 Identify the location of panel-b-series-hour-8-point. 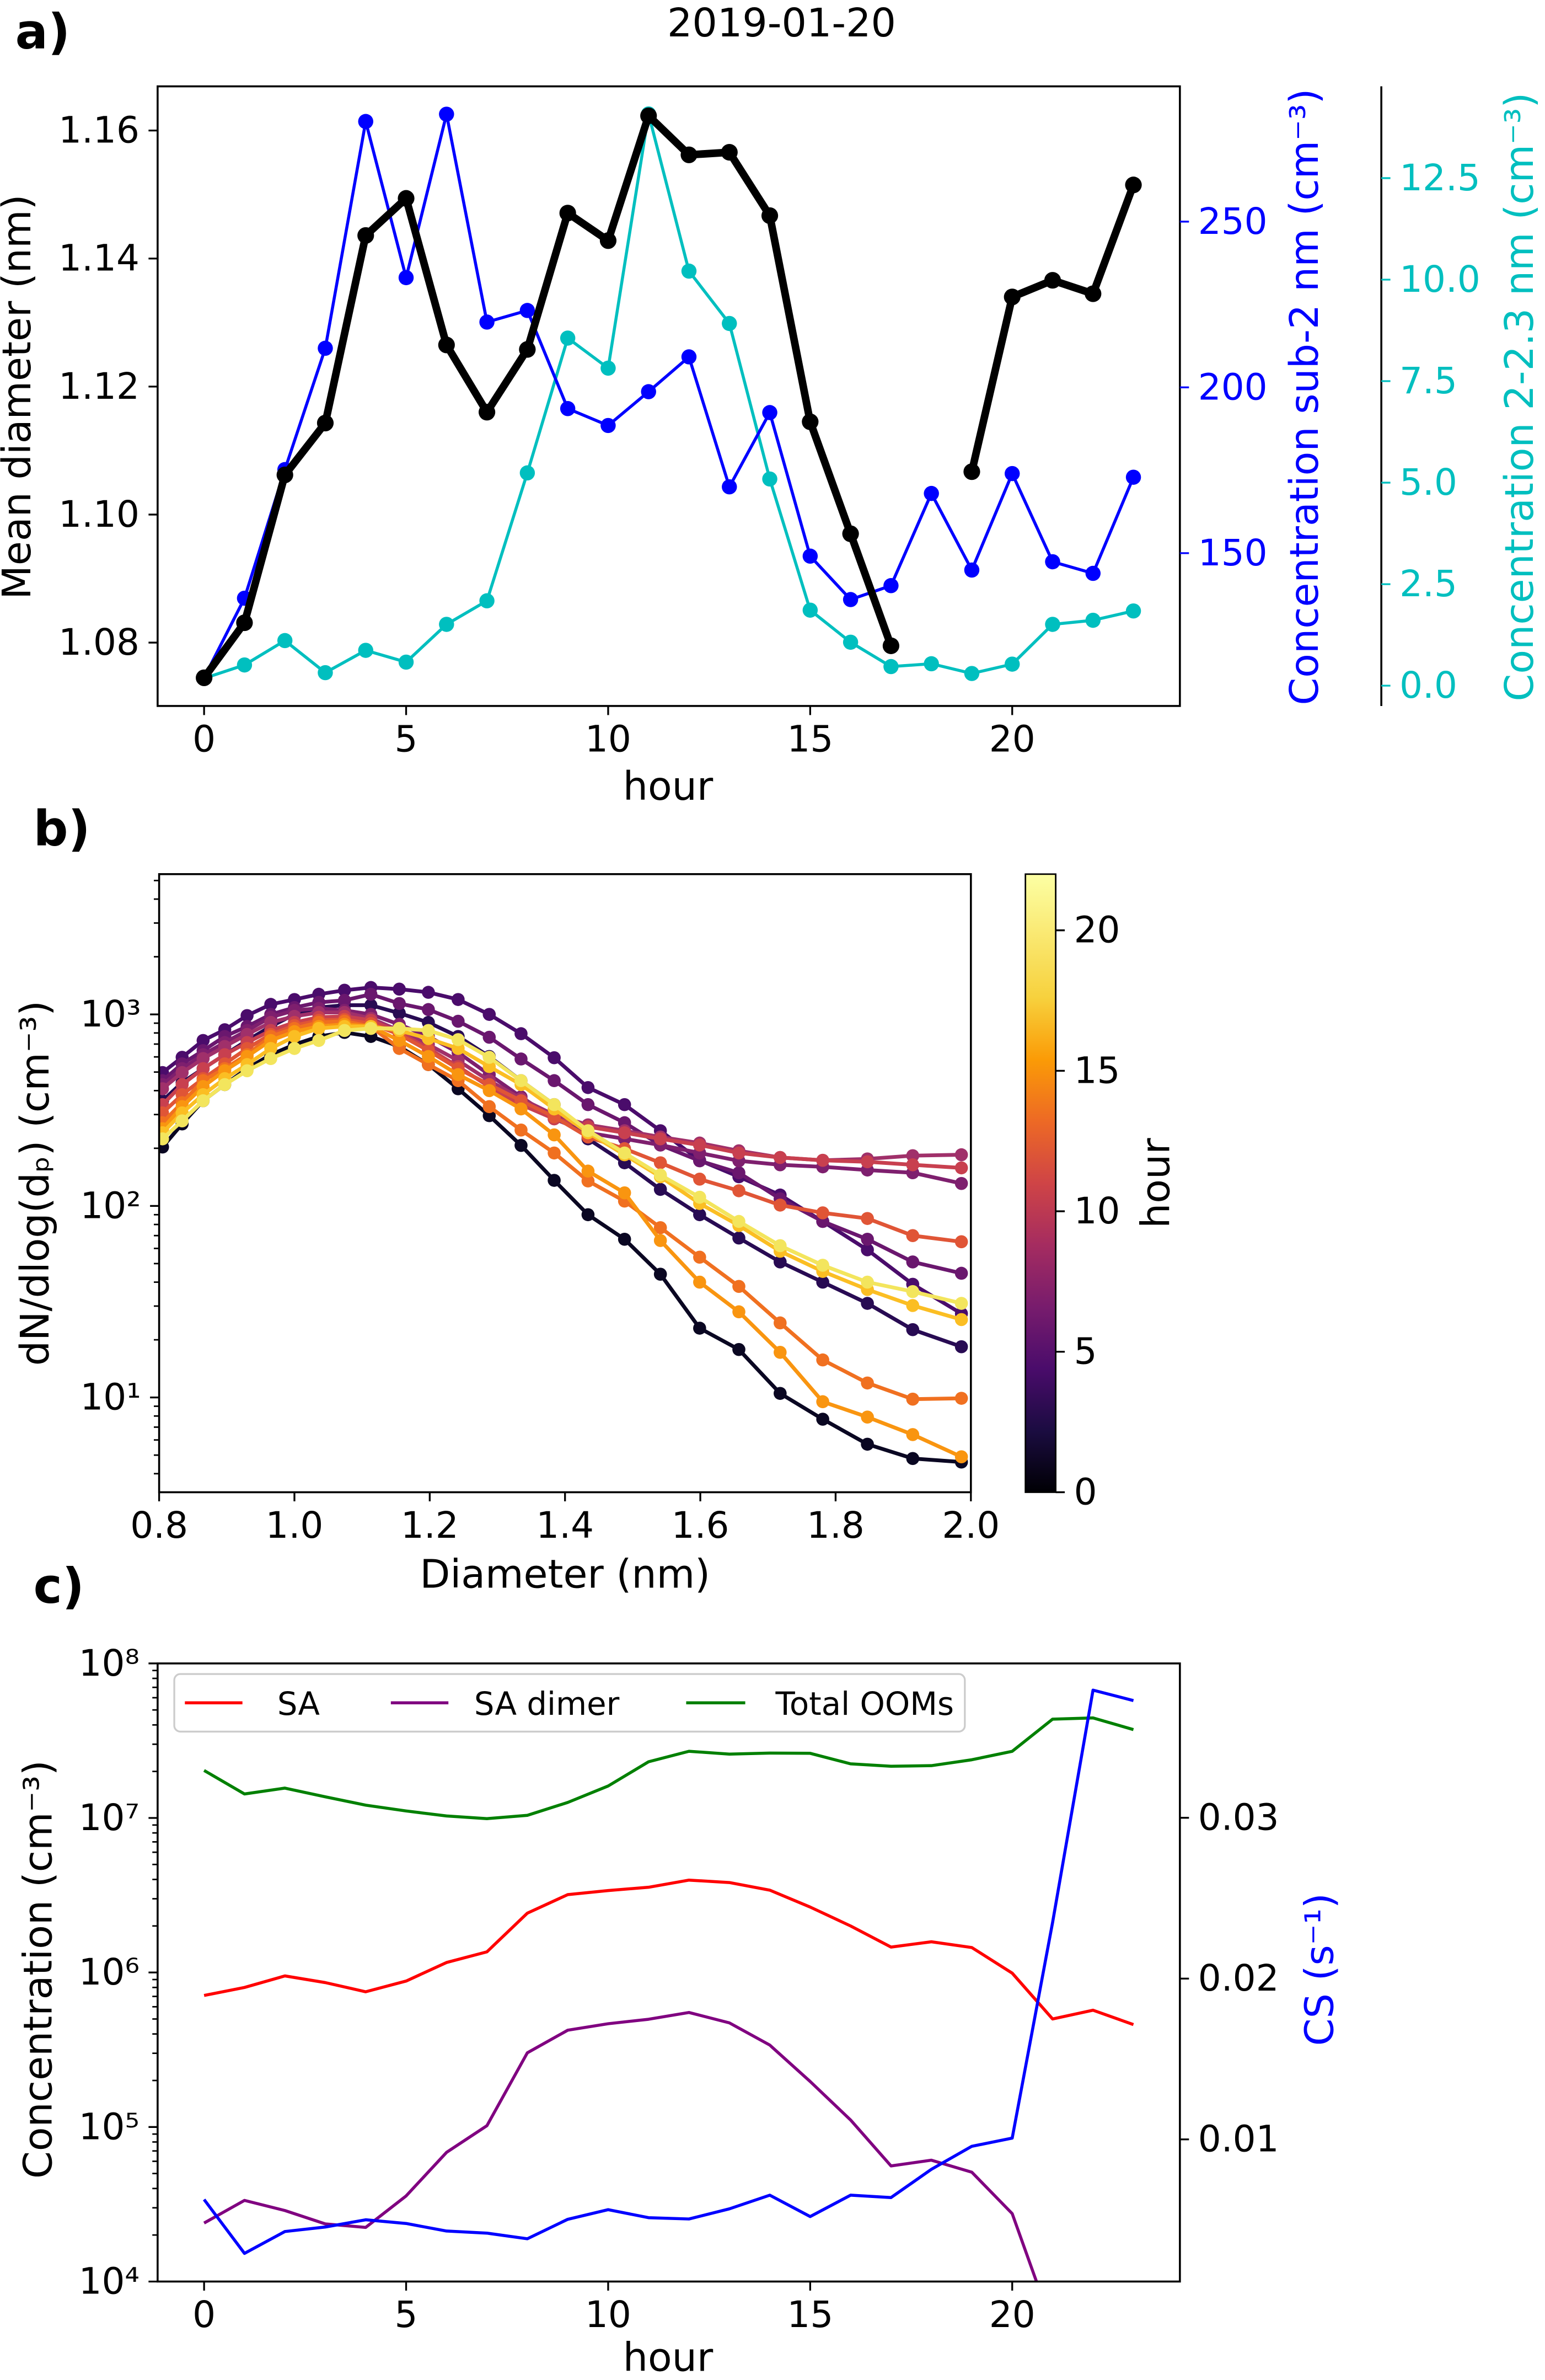
(961, 1183).